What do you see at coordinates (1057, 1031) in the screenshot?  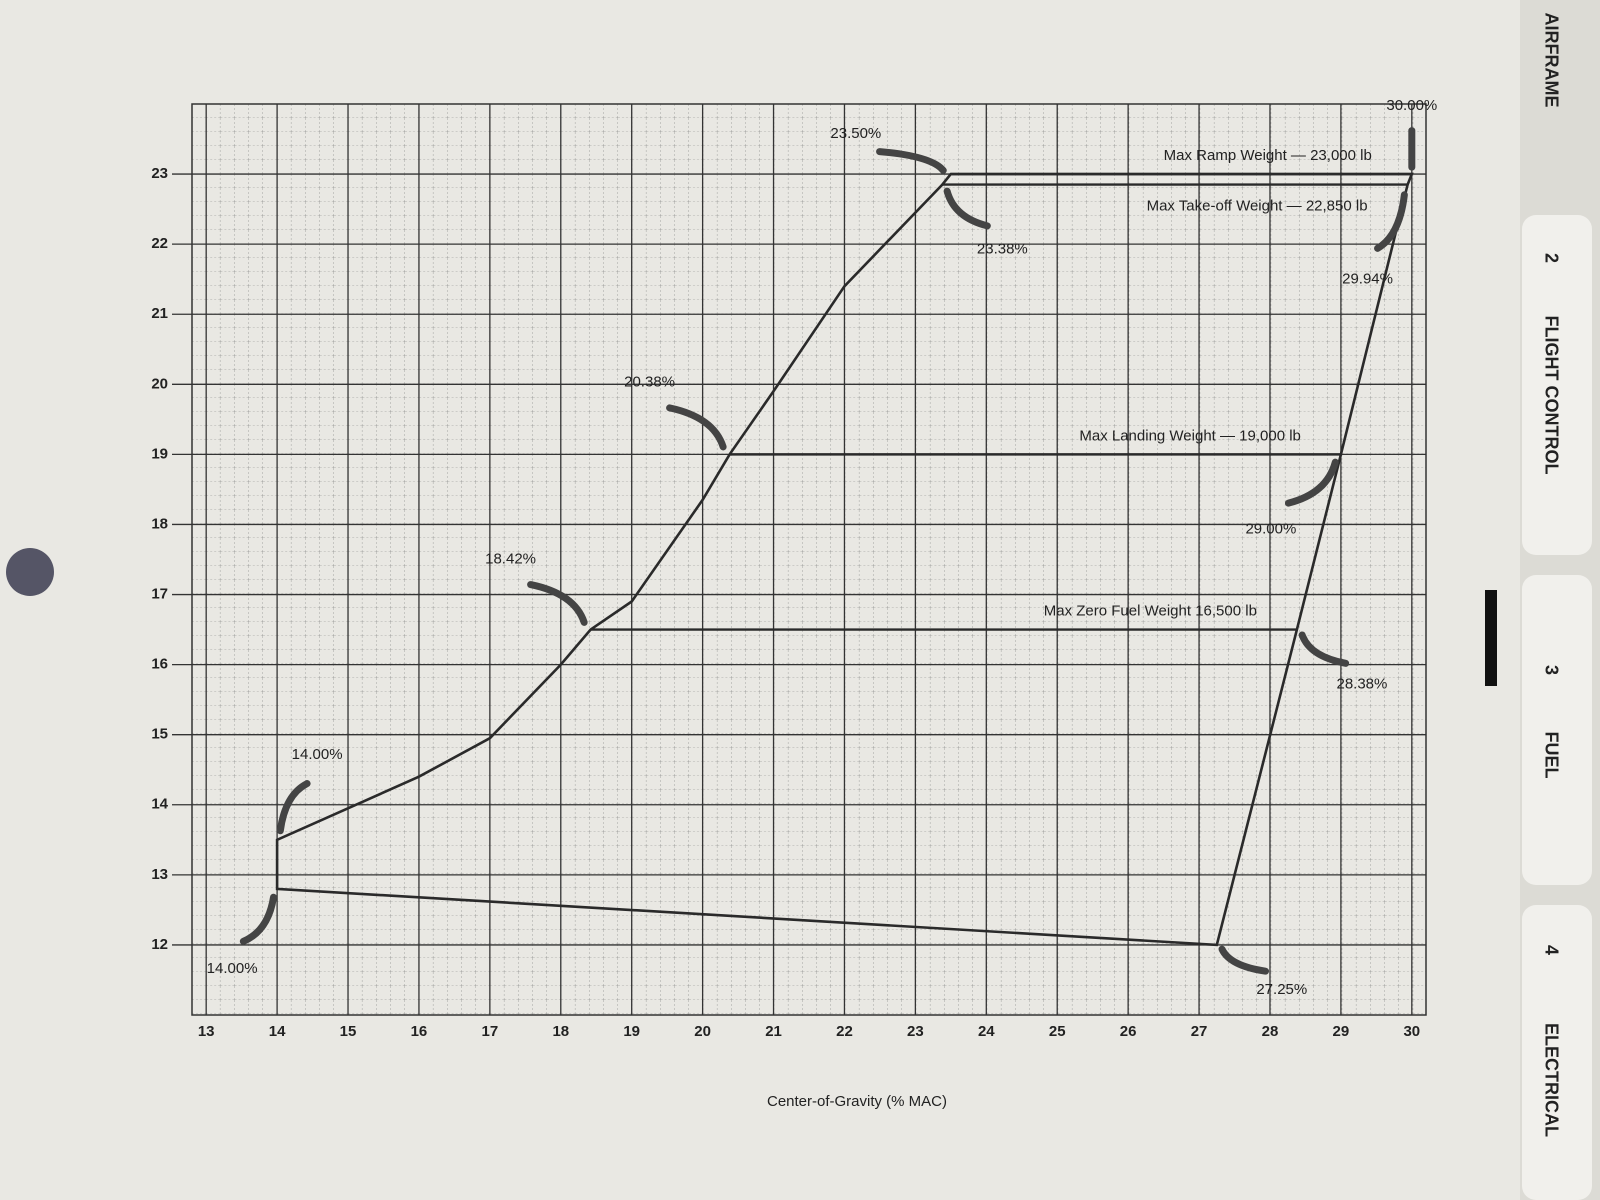 I see `x-tick-label: 25` at bounding box center [1057, 1031].